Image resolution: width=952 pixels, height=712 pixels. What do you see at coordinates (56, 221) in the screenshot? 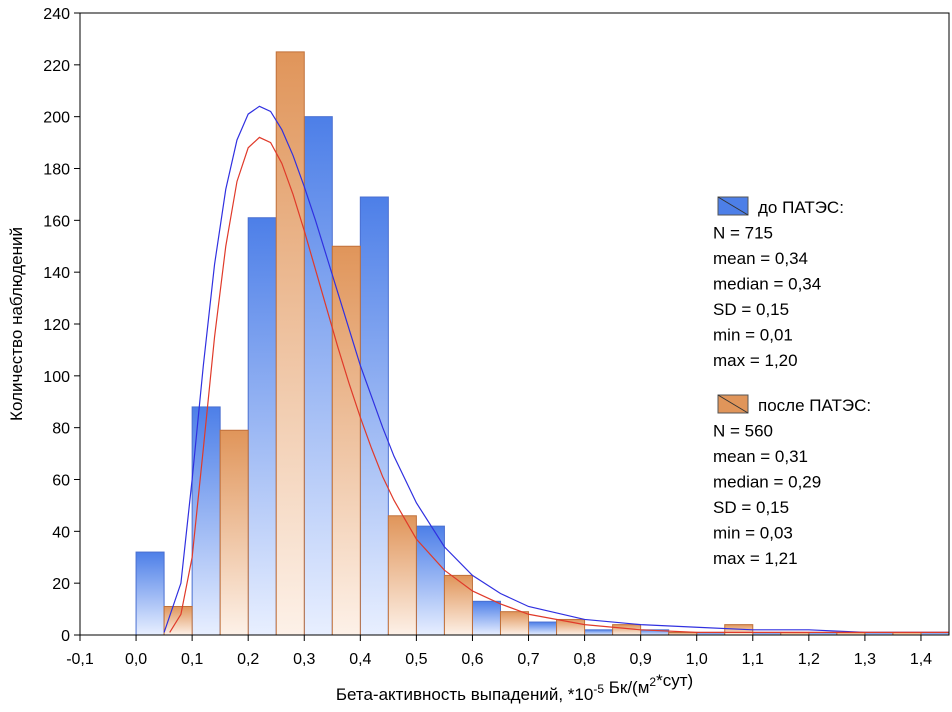
I see `y-tick-label-8: 160` at bounding box center [56, 221].